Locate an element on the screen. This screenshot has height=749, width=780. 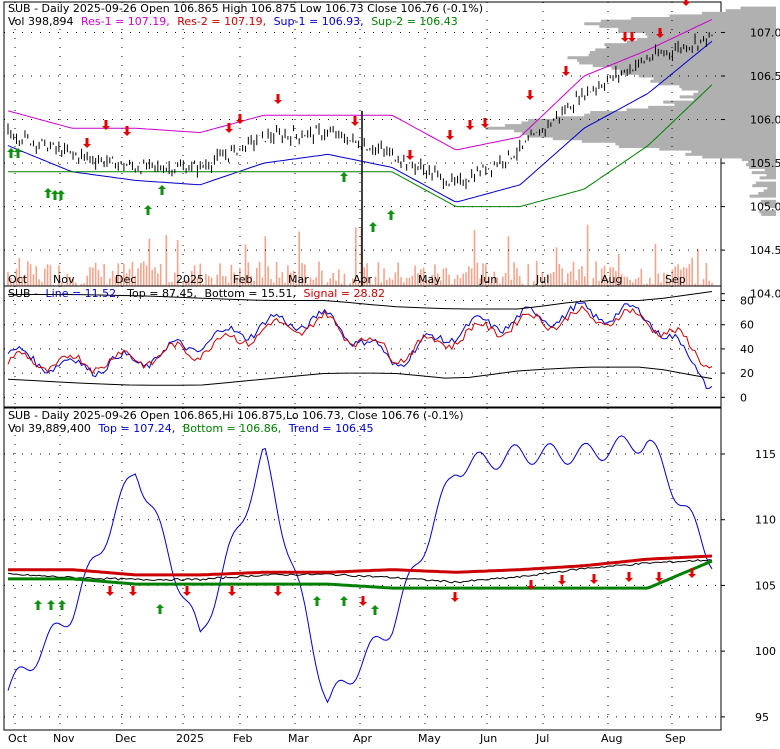
trend-y-tick-label: 105 is located at coordinates (765, 585).